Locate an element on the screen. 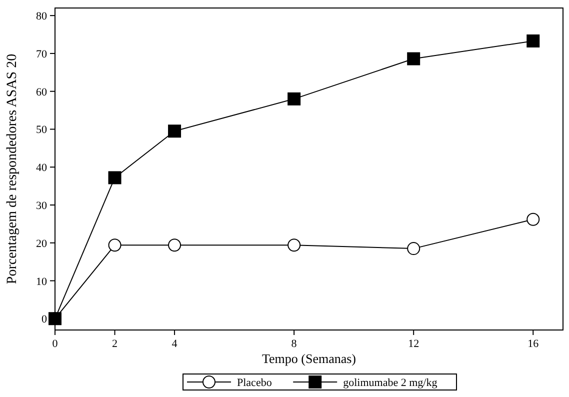 This screenshot has height=397, width=569. x-tick-label: 8 is located at coordinates (294, 344).